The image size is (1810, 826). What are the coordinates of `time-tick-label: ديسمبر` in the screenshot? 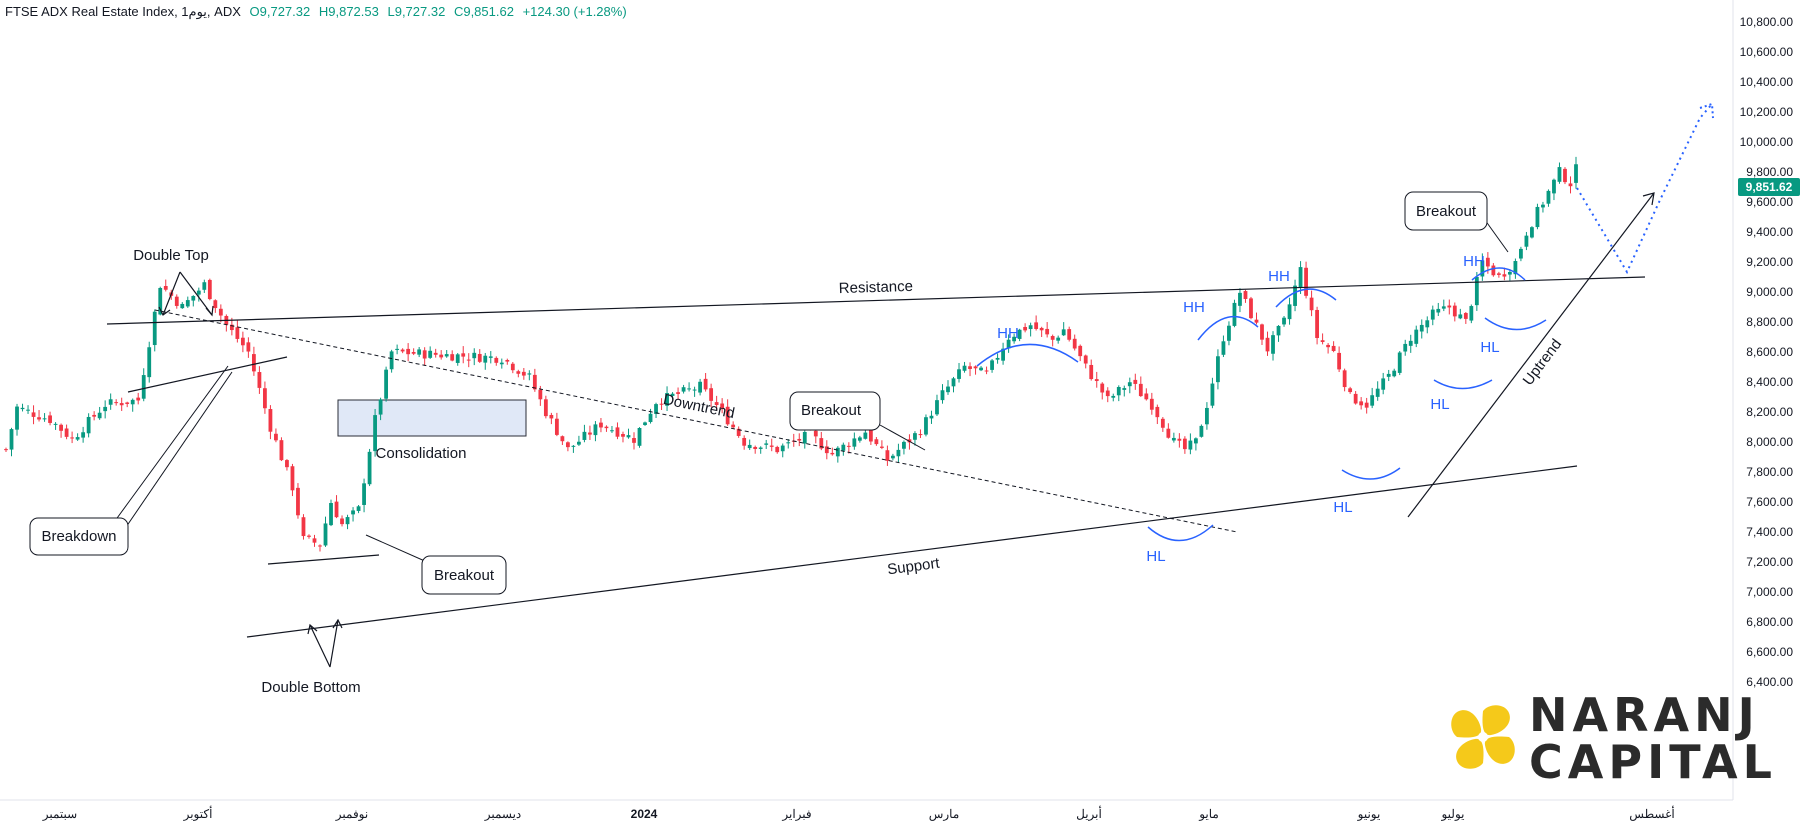 It's located at (503, 814).